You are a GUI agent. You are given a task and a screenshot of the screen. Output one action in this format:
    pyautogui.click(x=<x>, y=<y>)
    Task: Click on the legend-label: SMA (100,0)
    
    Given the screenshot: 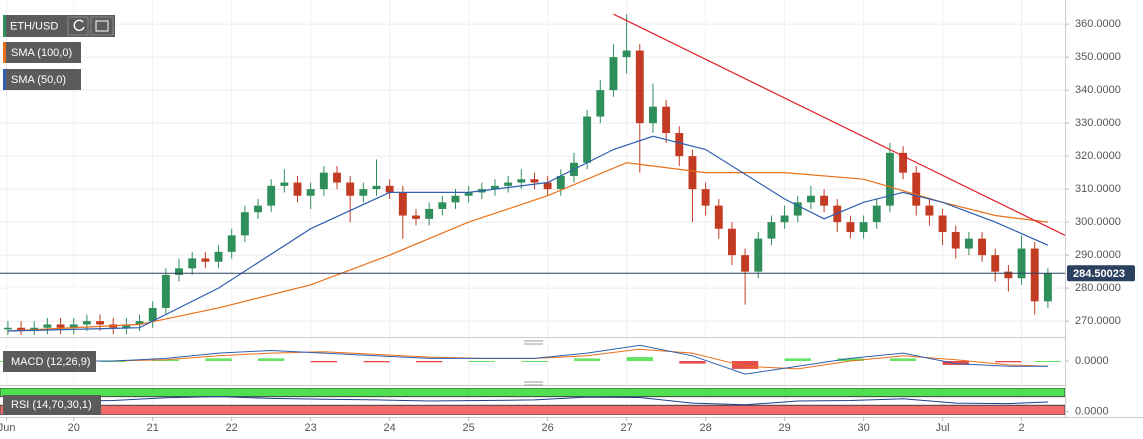 What is the action you would take?
    pyautogui.click(x=41, y=53)
    